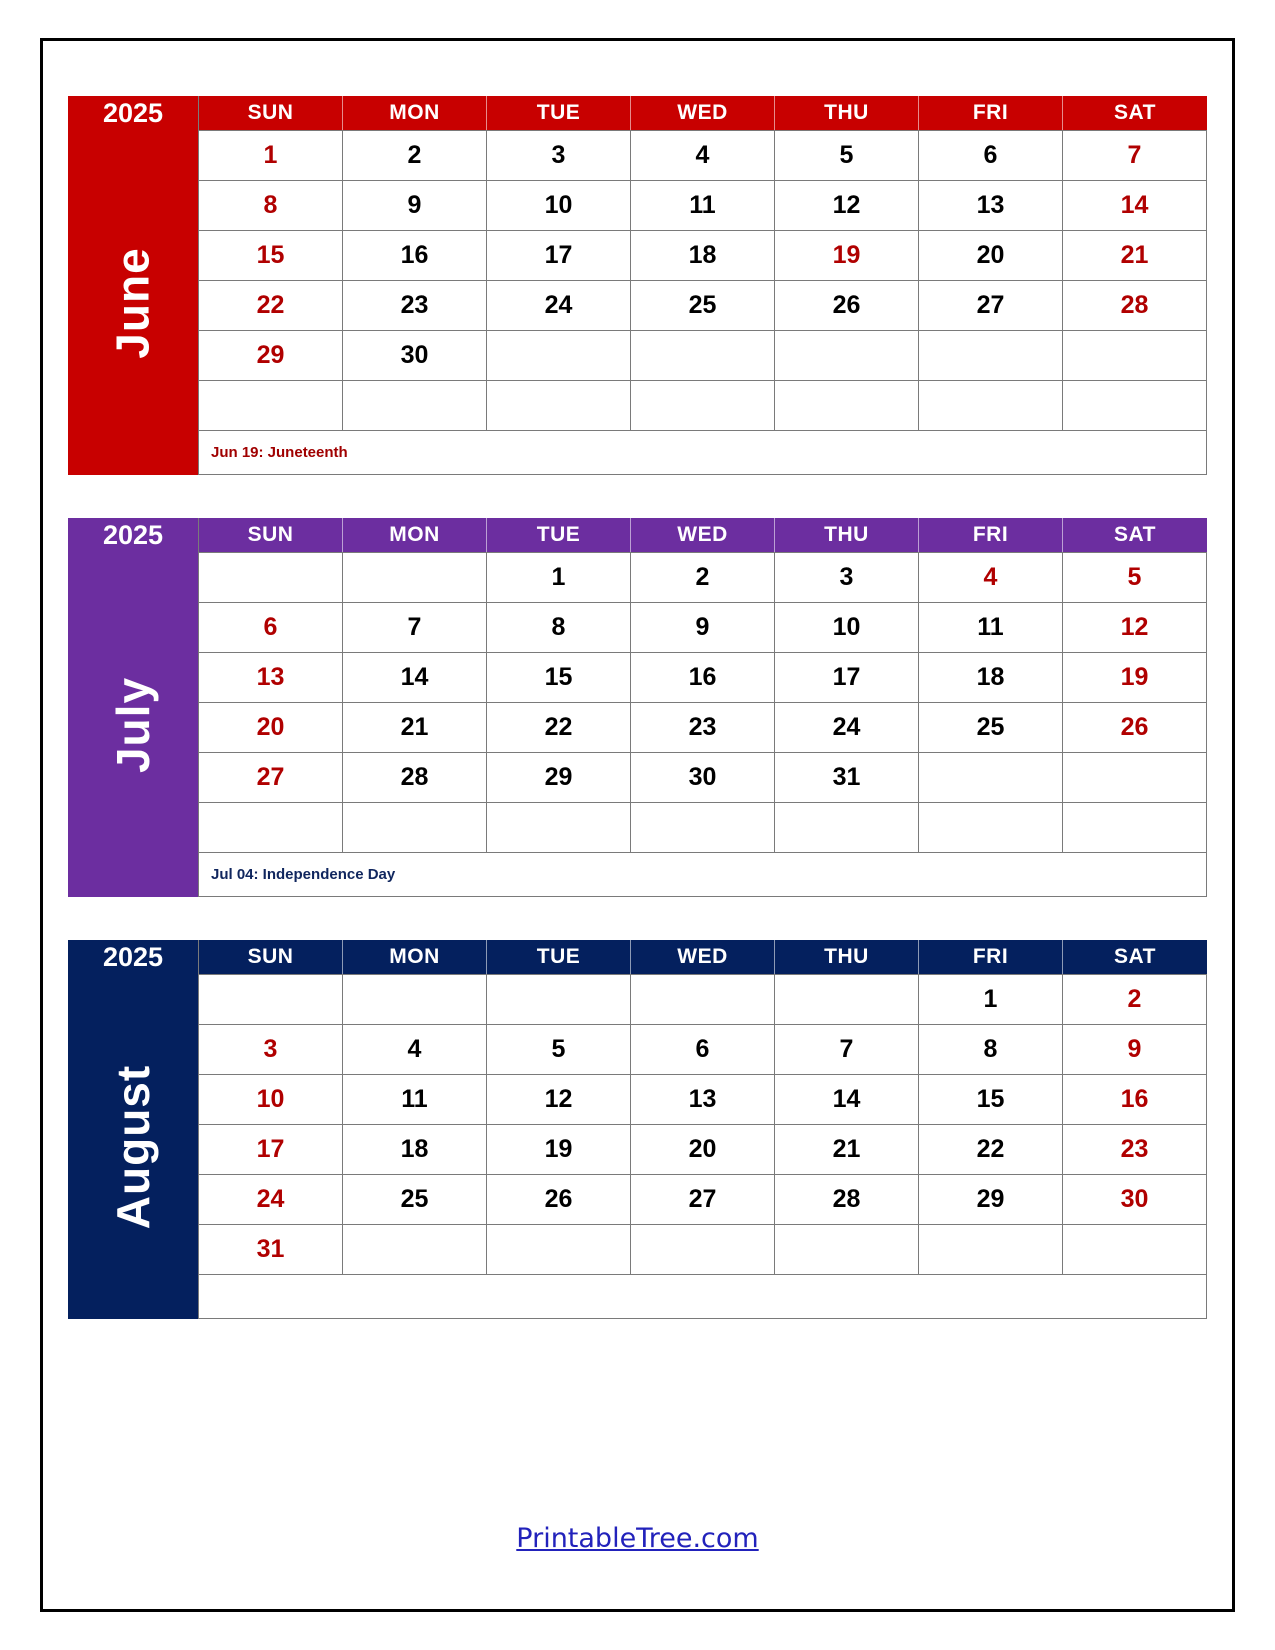 The image size is (1275, 1650). Describe the element at coordinates (415, 1200) in the screenshot. I see `day-cell-august-25: 25` at that location.